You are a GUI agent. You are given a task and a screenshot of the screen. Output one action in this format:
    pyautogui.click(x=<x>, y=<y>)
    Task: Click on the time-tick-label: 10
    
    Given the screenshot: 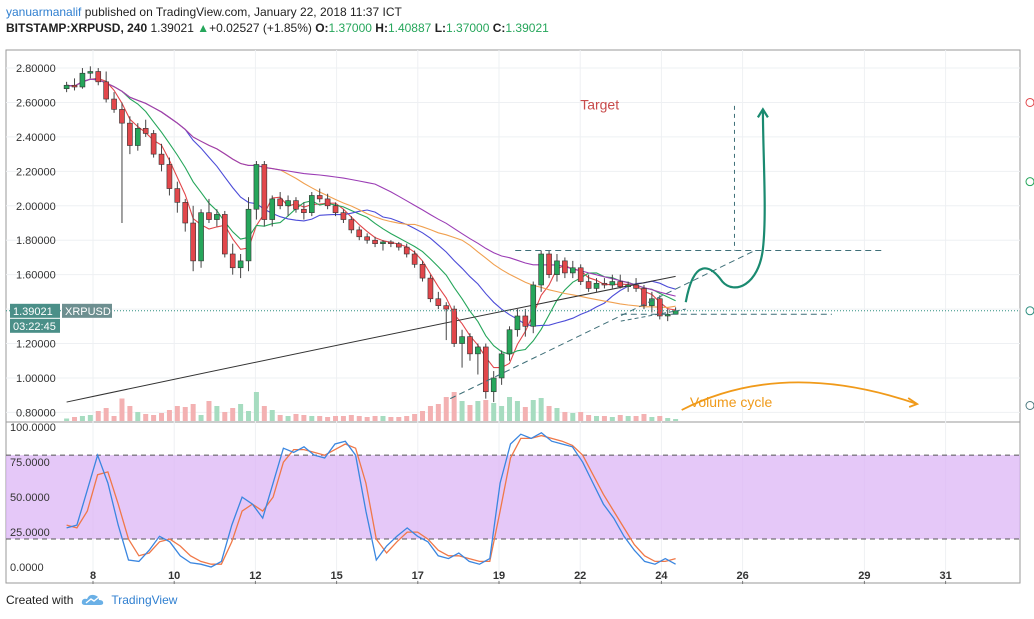 What is the action you would take?
    pyautogui.click(x=174, y=576)
    